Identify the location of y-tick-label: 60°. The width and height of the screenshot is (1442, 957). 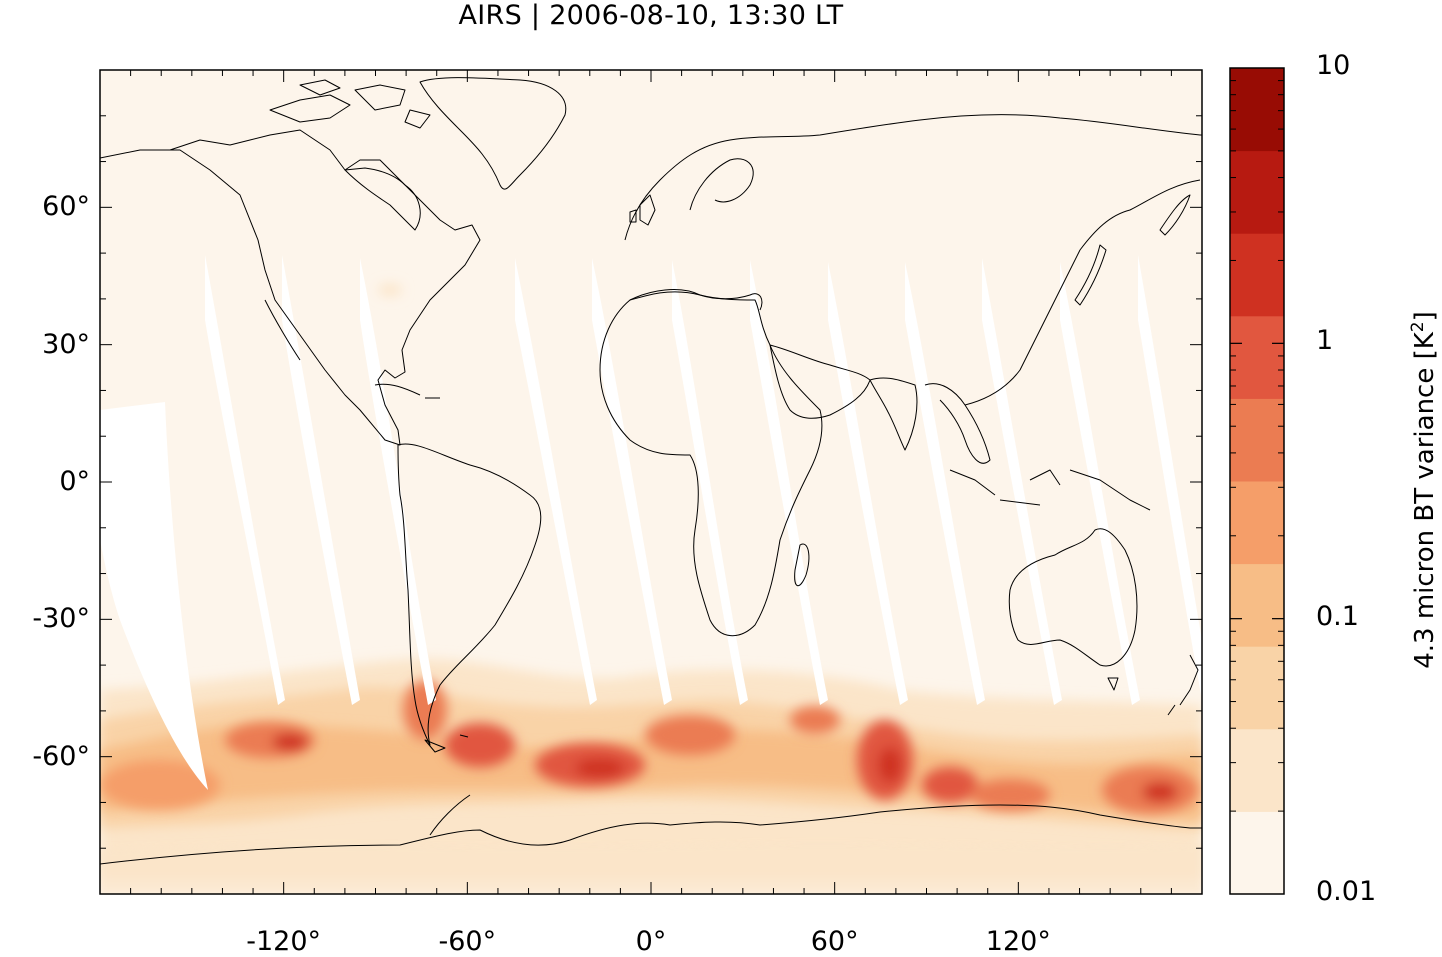
(45, 206).